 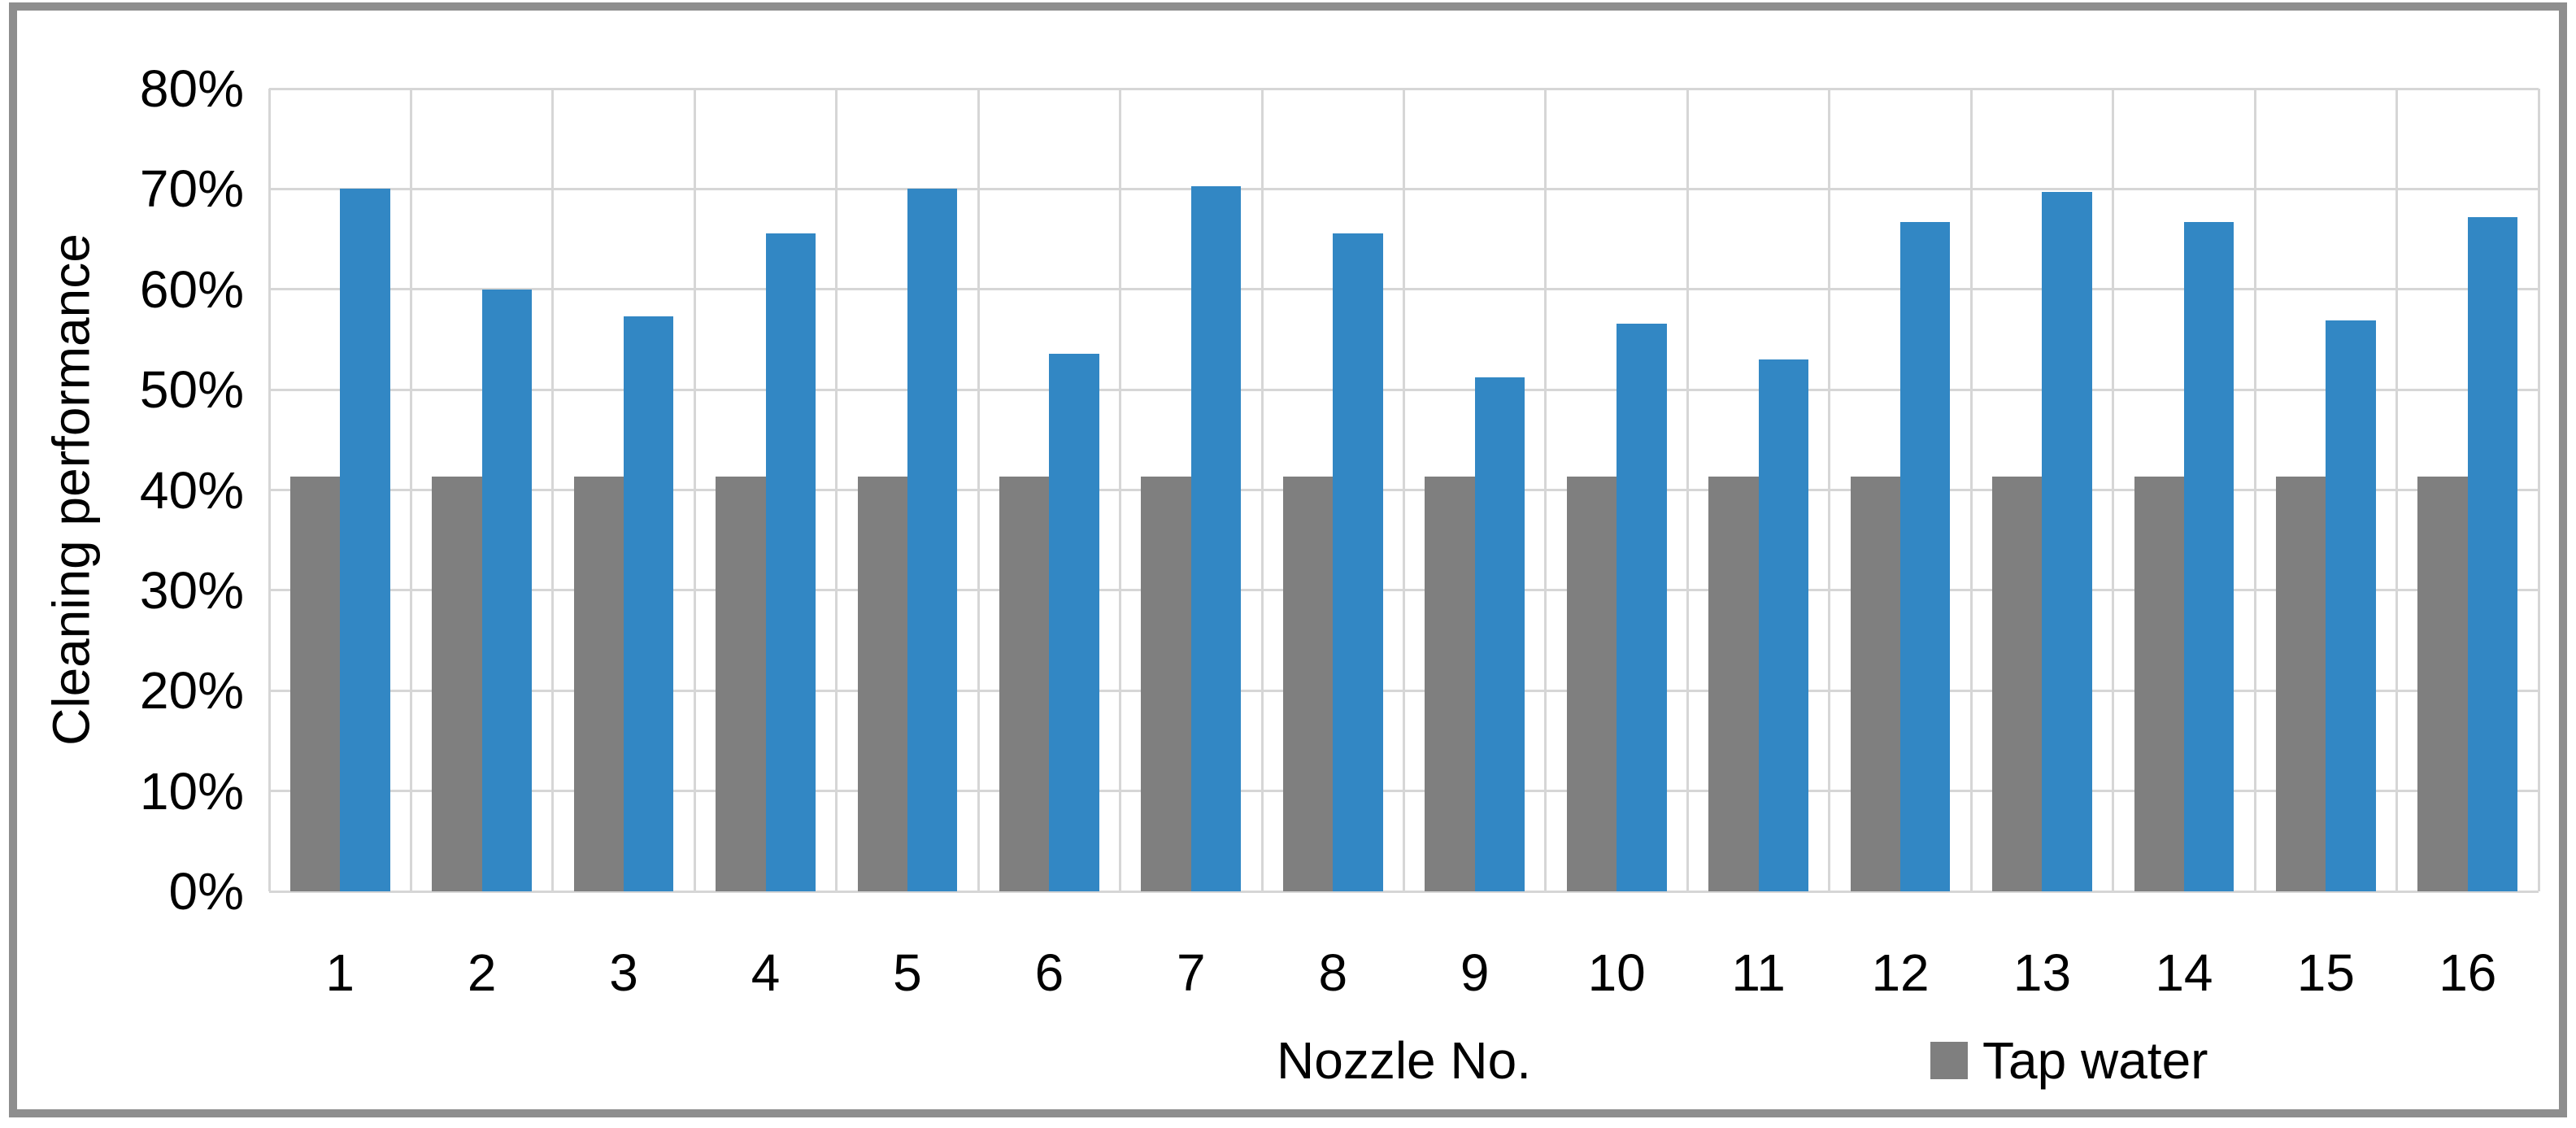 What do you see at coordinates (340, 973) in the screenshot?
I see `x-tick-label-1: 1` at bounding box center [340, 973].